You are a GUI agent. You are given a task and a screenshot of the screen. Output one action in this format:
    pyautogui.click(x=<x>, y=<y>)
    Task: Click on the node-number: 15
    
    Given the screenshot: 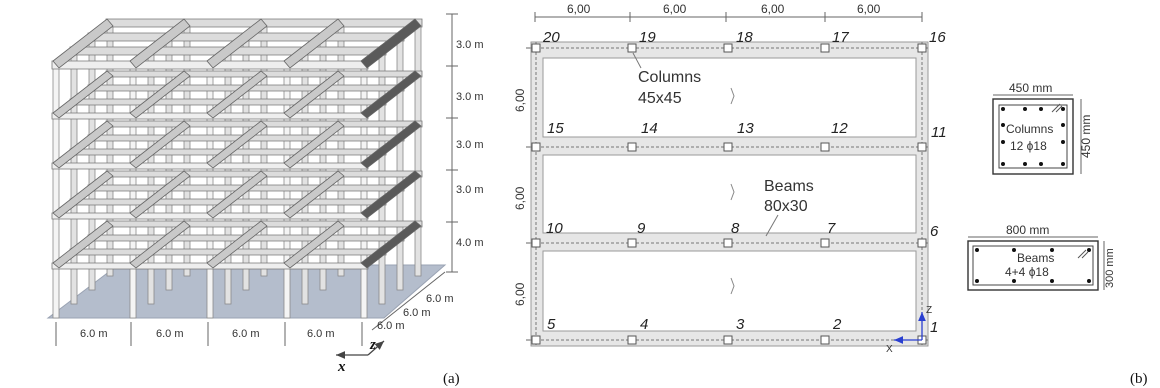 What is the action you would take?
    pyautogui.click(x=555, y=128)
    